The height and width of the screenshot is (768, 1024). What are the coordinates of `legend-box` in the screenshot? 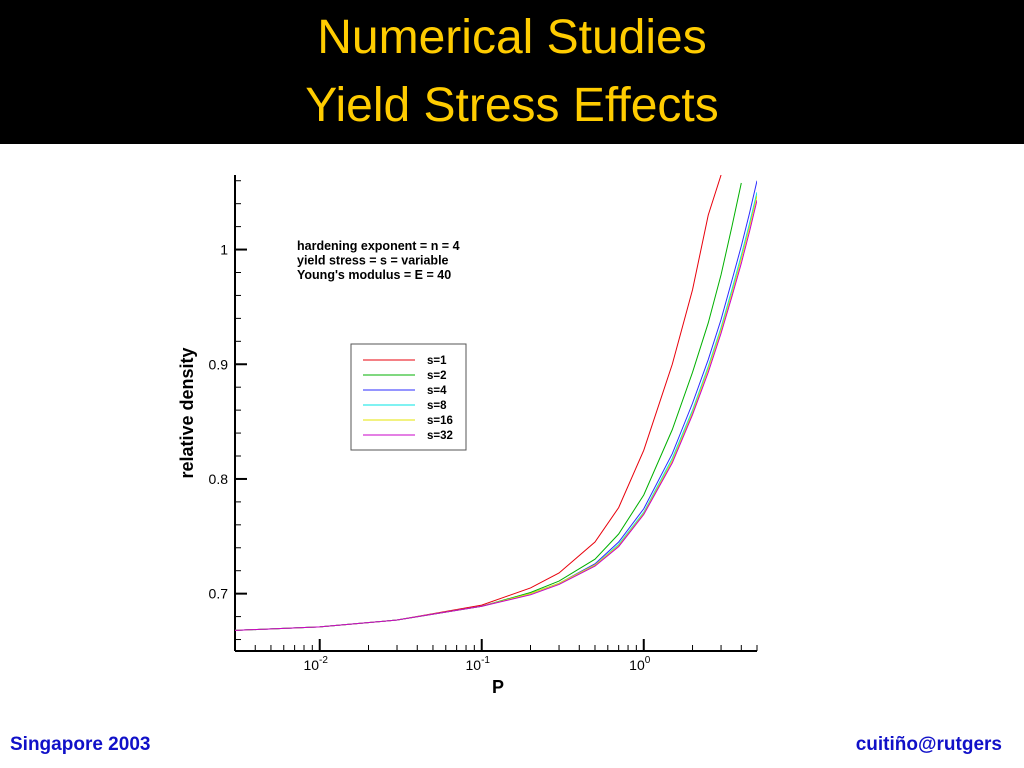 It's located at (408, 397).